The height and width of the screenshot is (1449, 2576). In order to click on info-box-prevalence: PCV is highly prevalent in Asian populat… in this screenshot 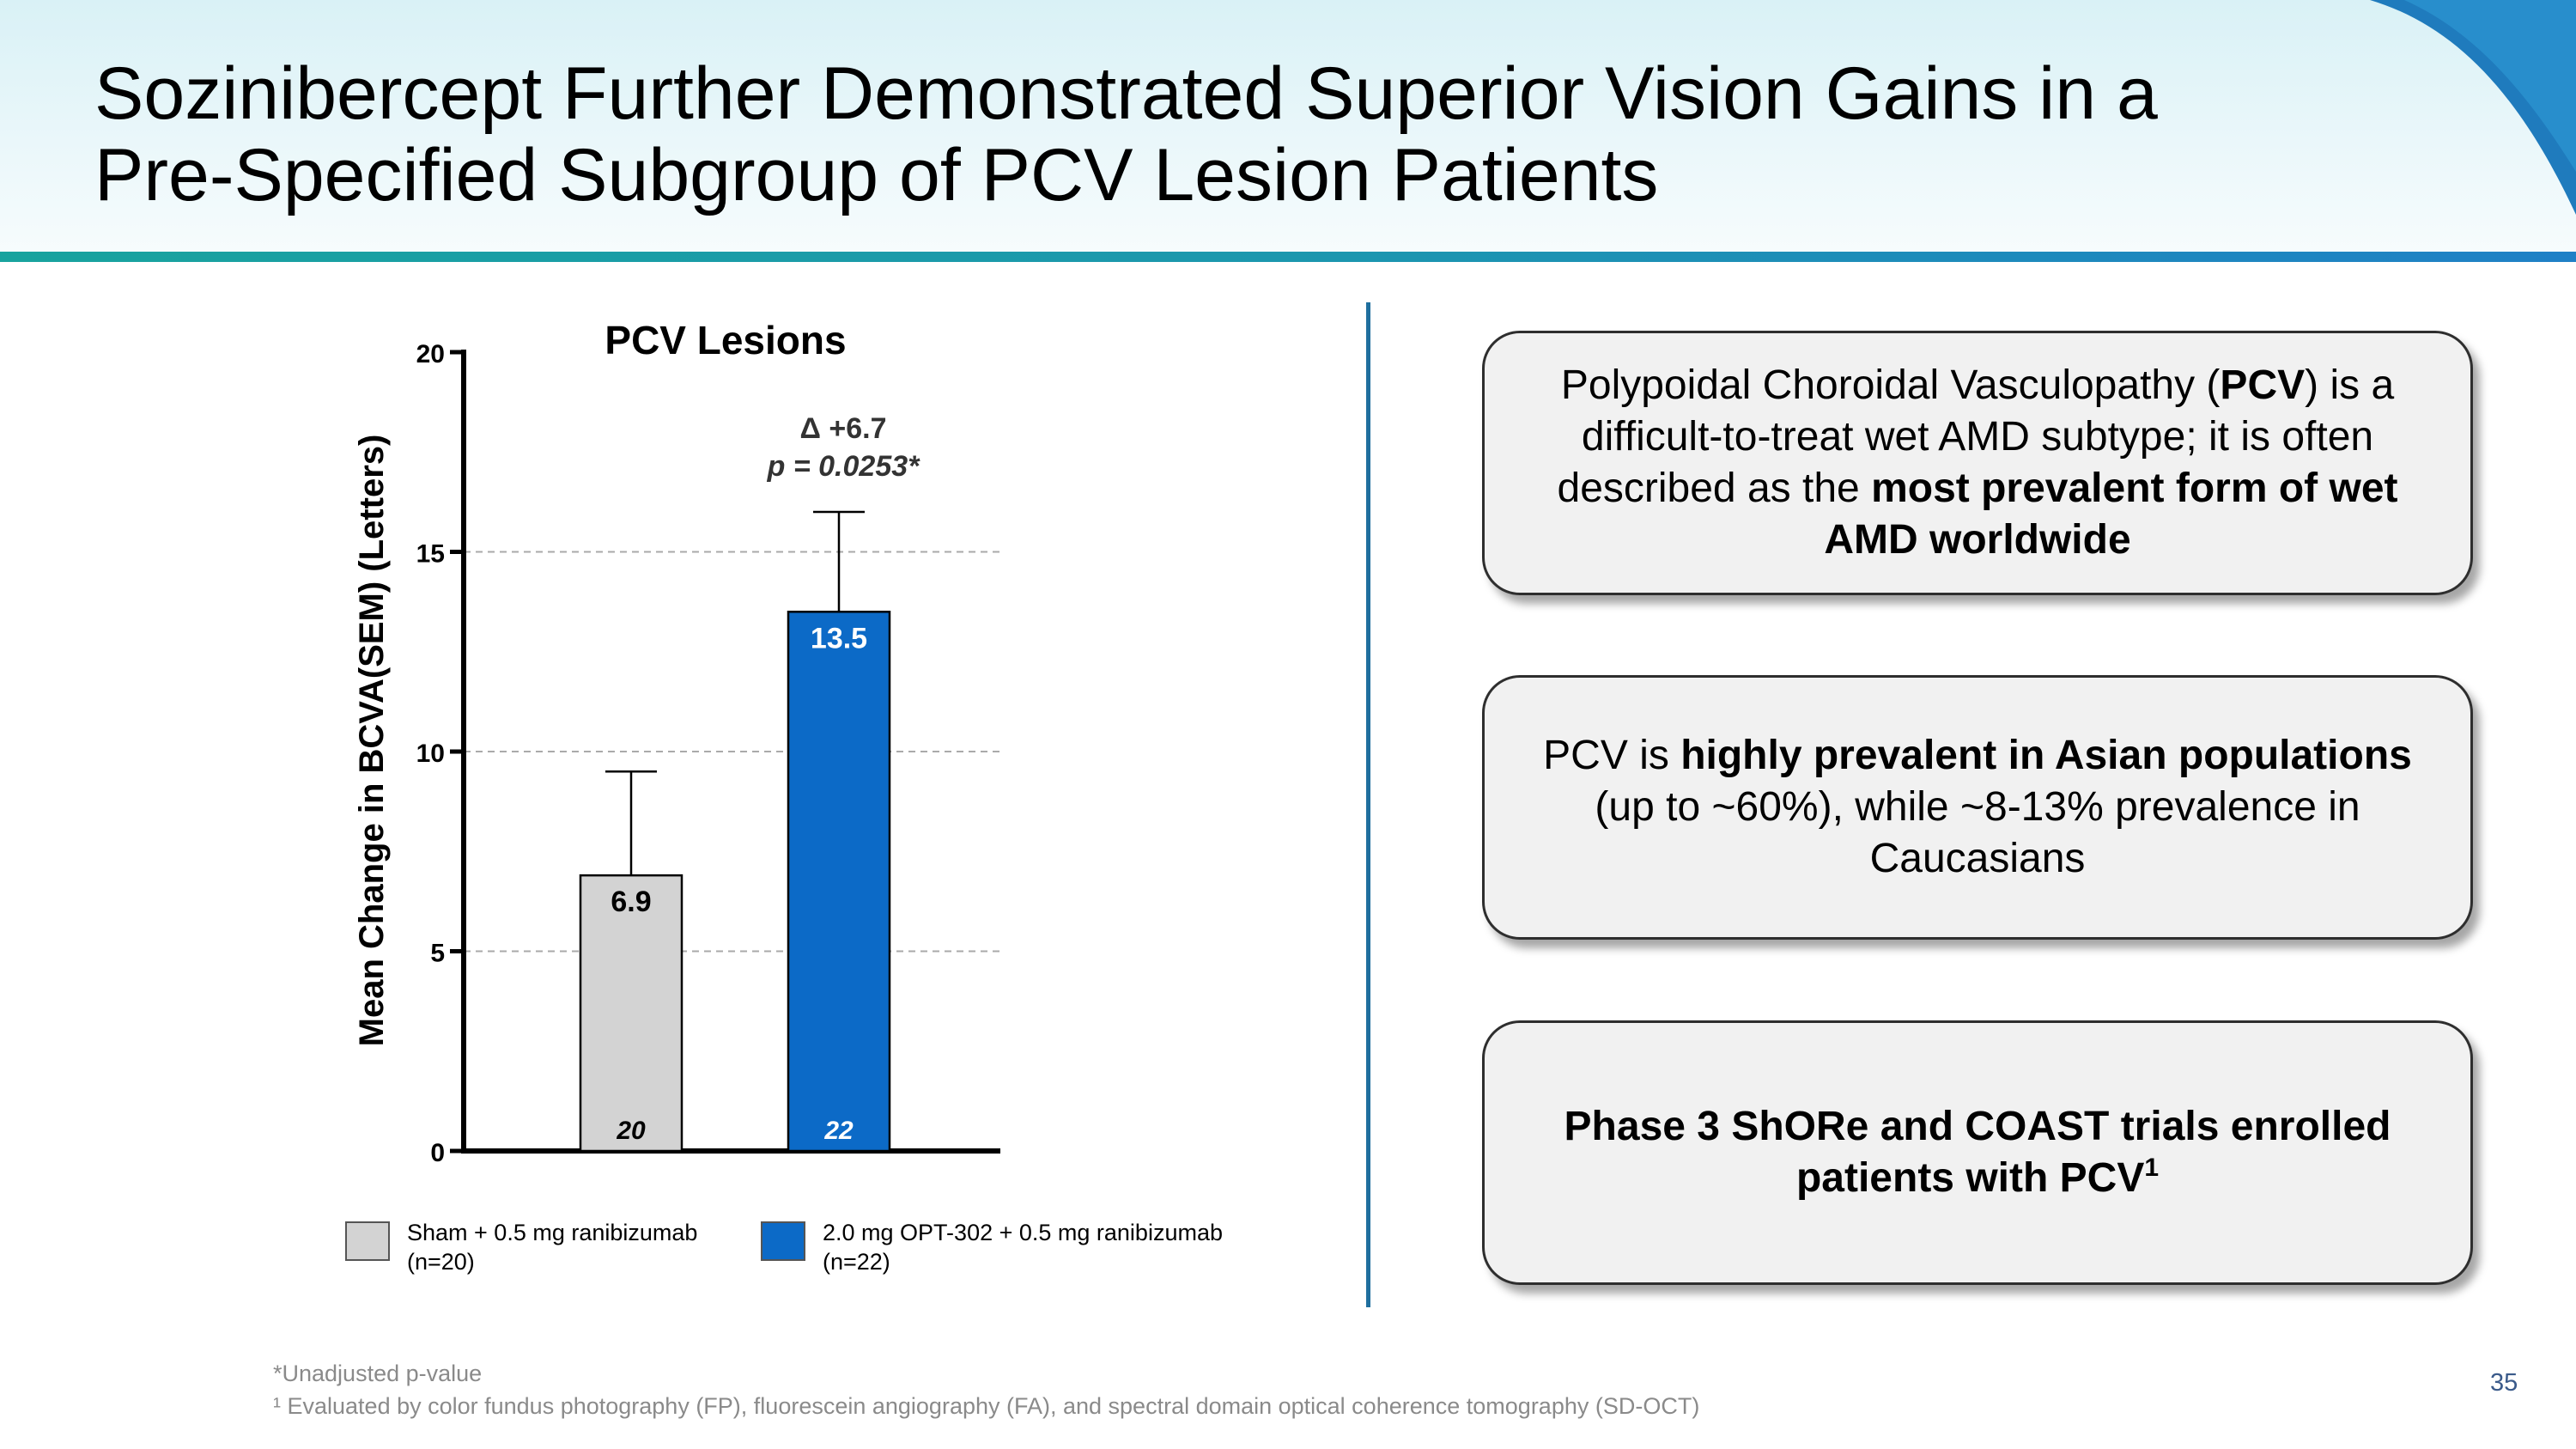, I will do `click(1977, 807)`.